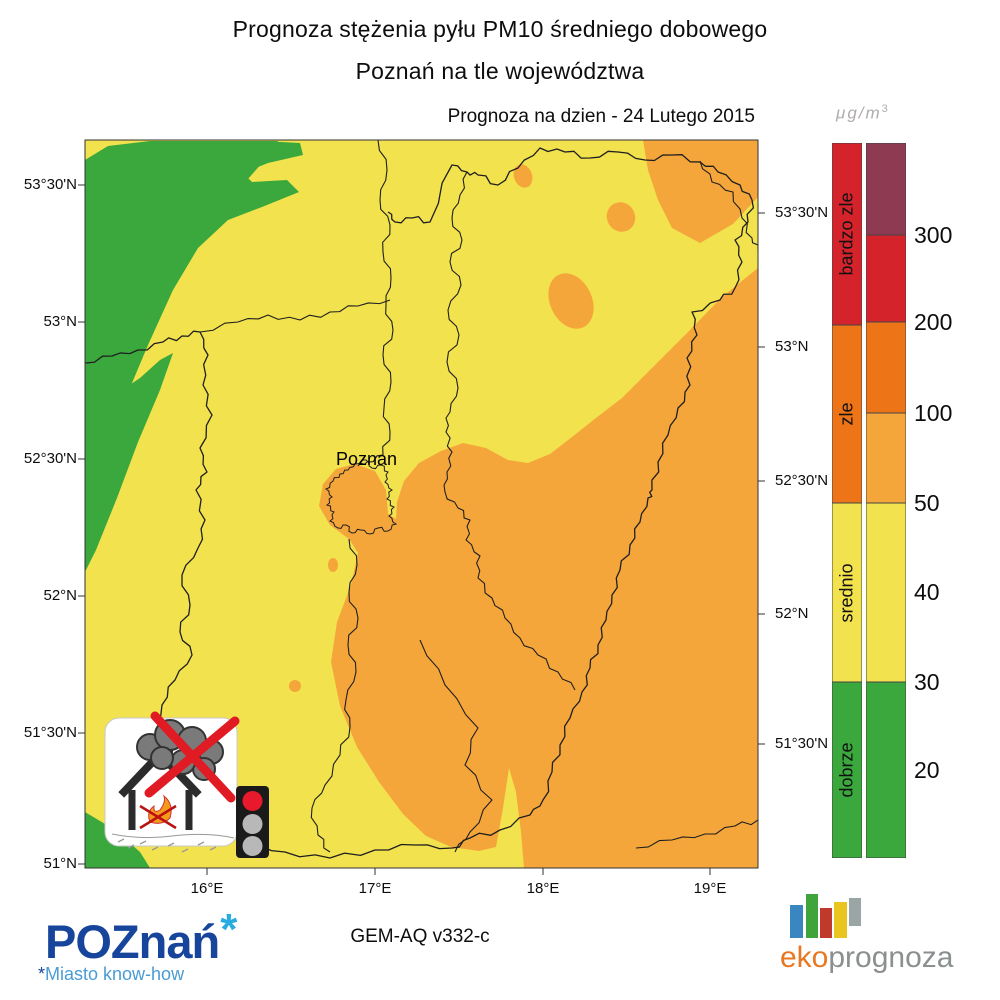  I want to click on legend-category-label: bardzo zle, so click(846, 234).